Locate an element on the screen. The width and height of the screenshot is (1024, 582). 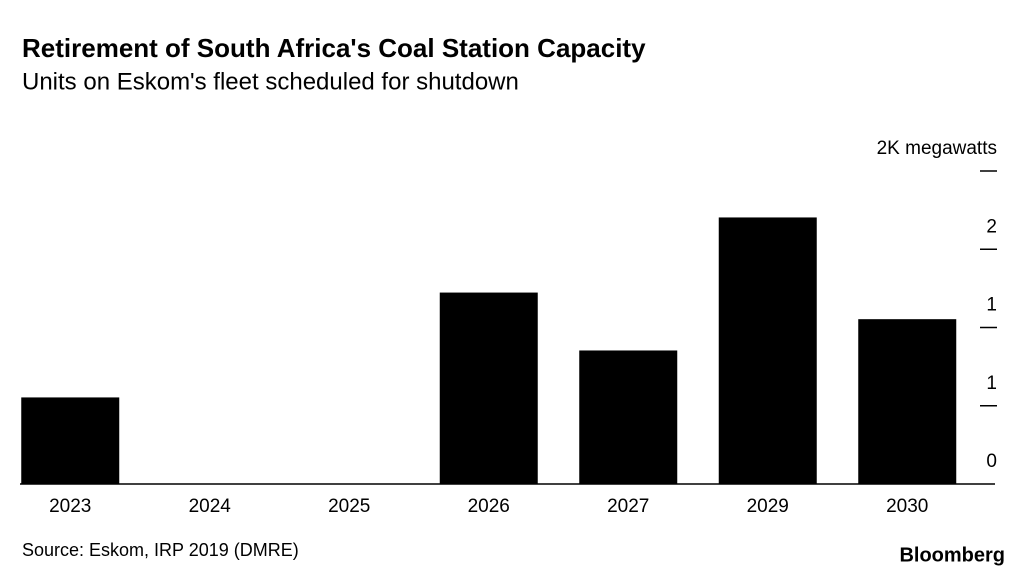
brand: Bloomberg is located at coordinates (952, 555).